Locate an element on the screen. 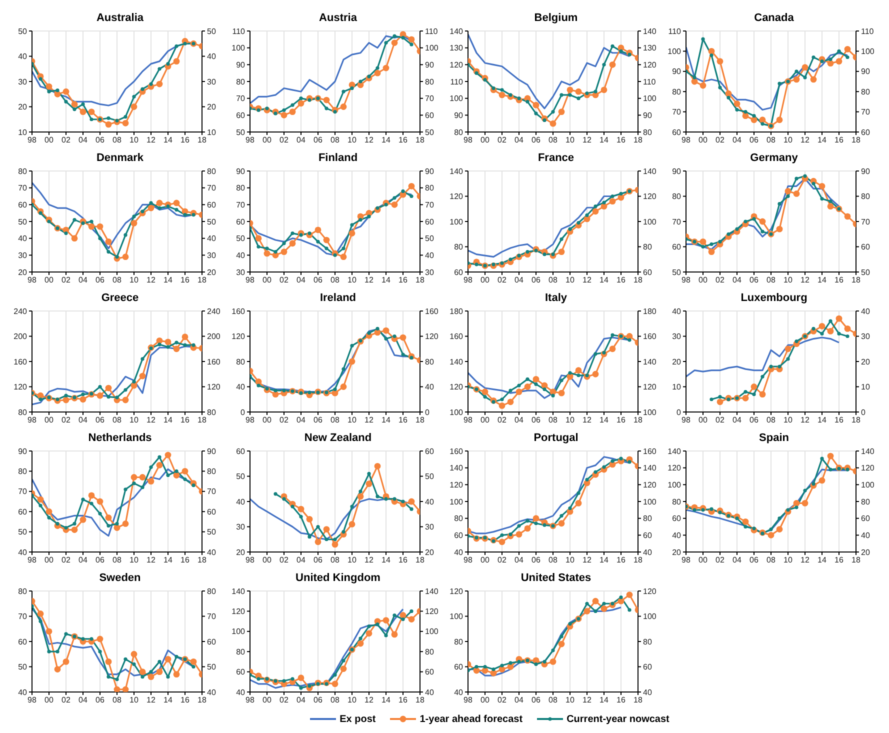  y-tick-label: 70 is located at coordinates (677, 221).